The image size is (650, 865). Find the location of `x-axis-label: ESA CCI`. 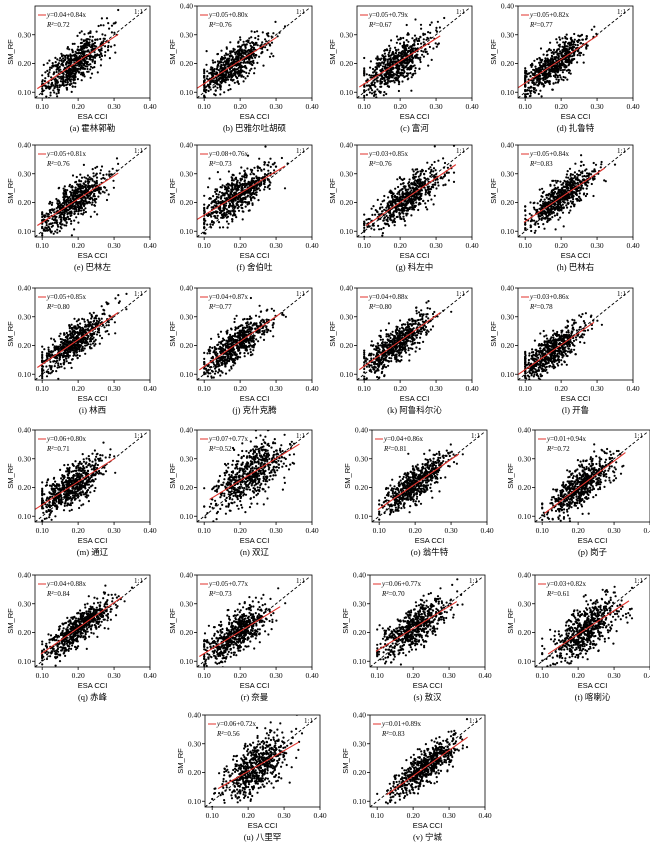

x-axis-label: ESA CCI is located at coordinates (93, 255).